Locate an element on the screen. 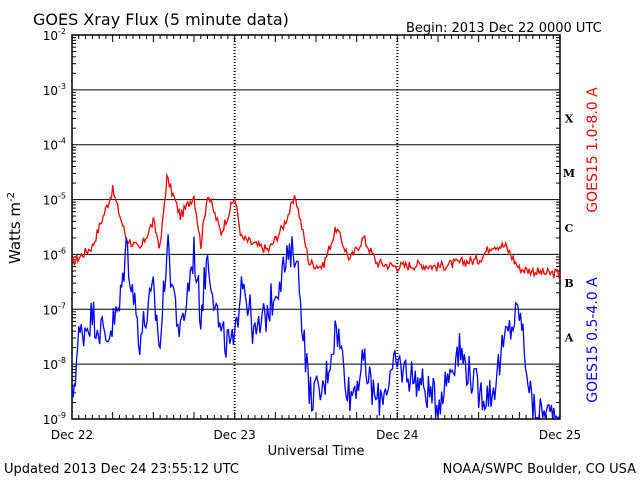 This screenshot has width=640, height=480. flare-class-label: B is located at coordinates (568, 283).